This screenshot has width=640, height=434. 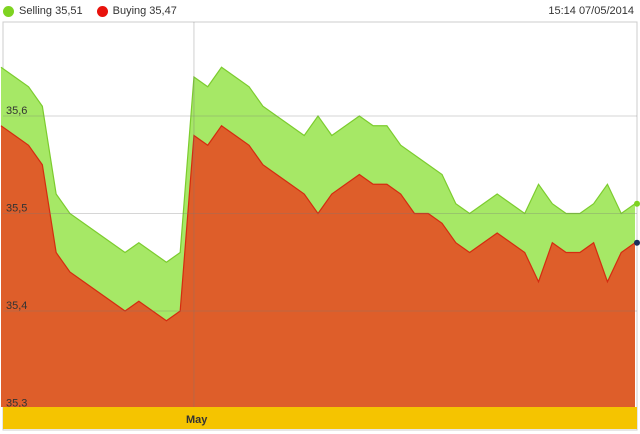 I want to click on selling-label: Selling 35,51, so click(x=51, y=11).